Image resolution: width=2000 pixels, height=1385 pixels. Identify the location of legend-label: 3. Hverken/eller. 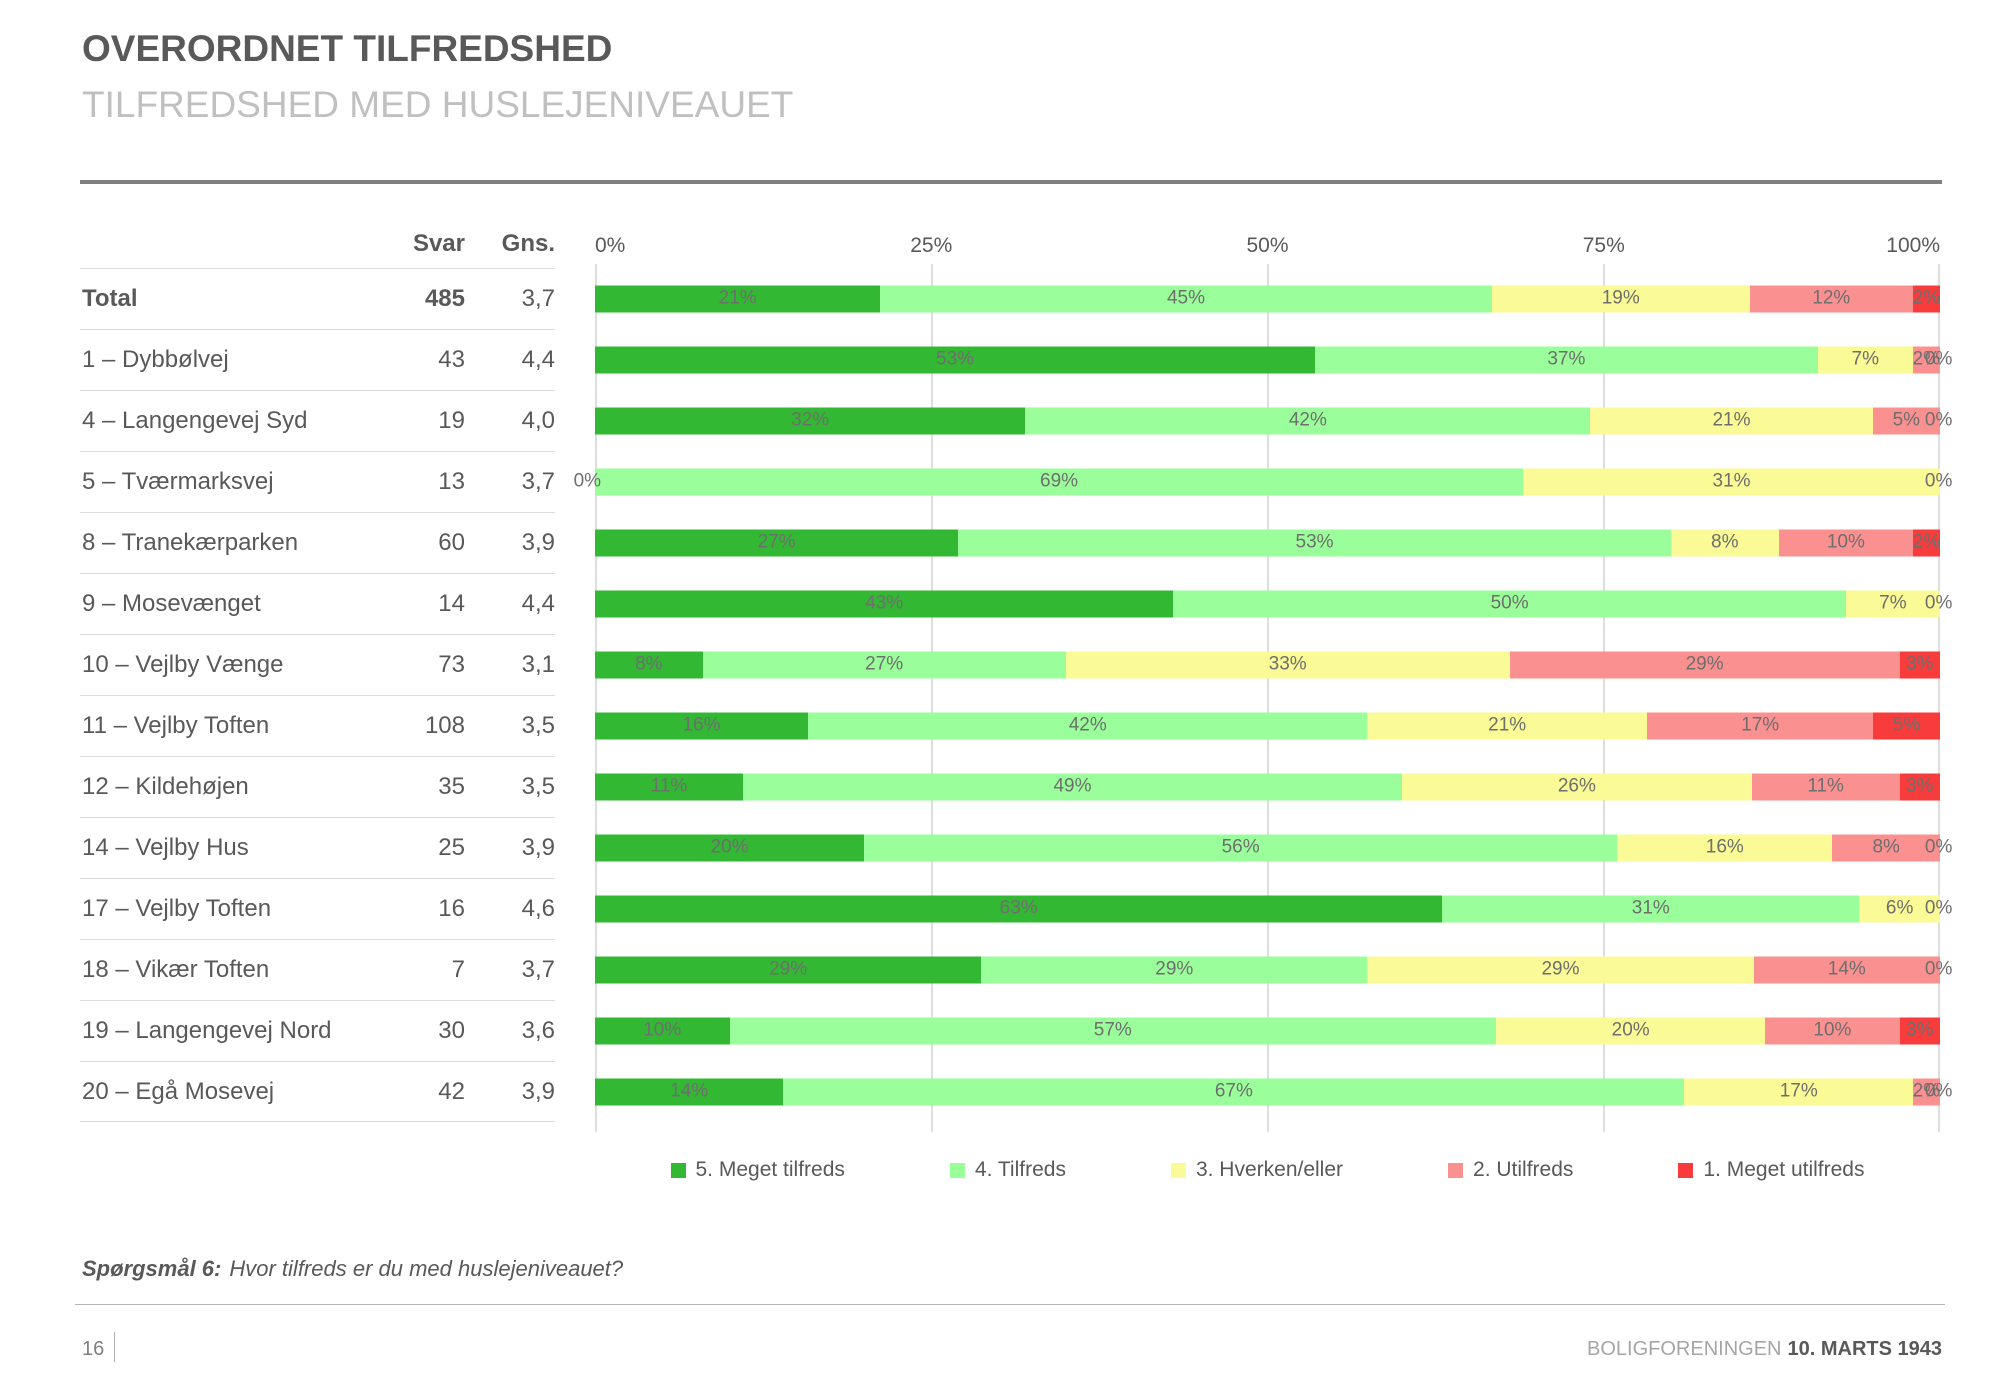
(1269, 1169).